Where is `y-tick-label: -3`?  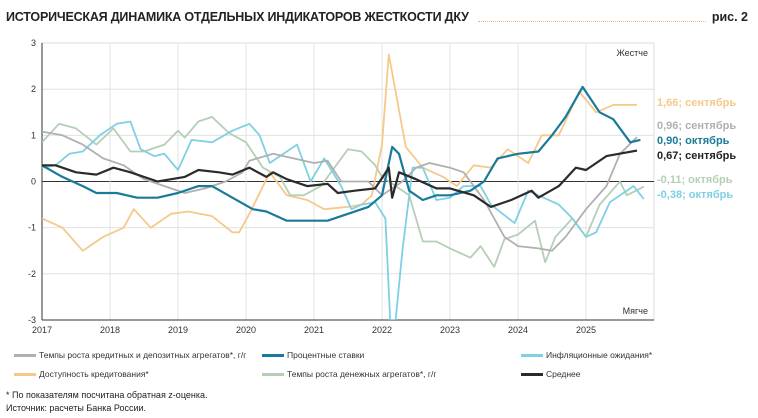
y-tick-label: -3 is located at coordinates (32, 320).